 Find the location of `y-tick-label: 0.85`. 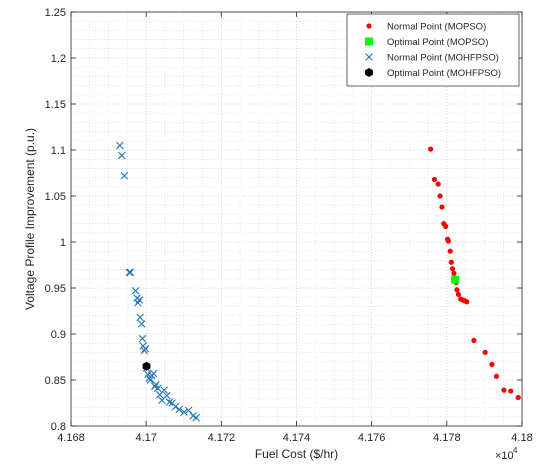

y-tick-label: 0.85 is located at coordinates (55, 381).